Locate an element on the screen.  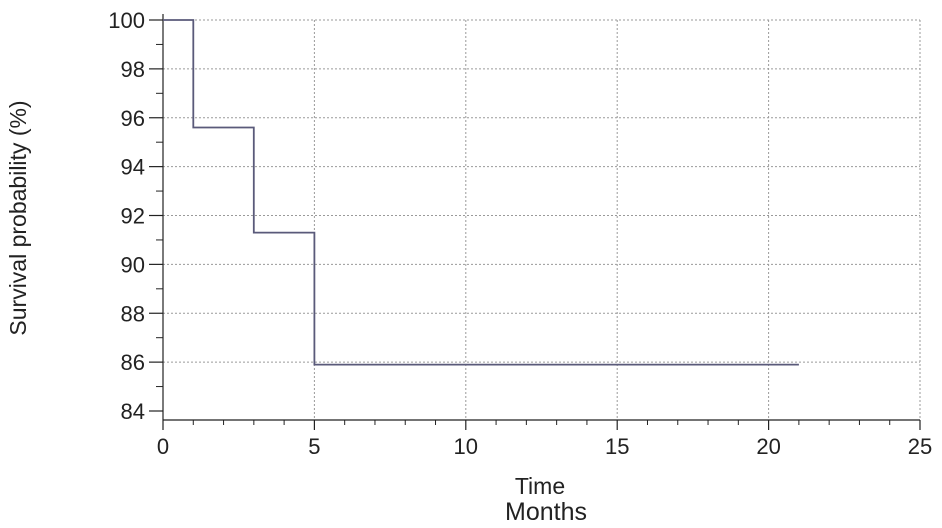
y-tick-label: 86 is located at coordinates (133, 362).